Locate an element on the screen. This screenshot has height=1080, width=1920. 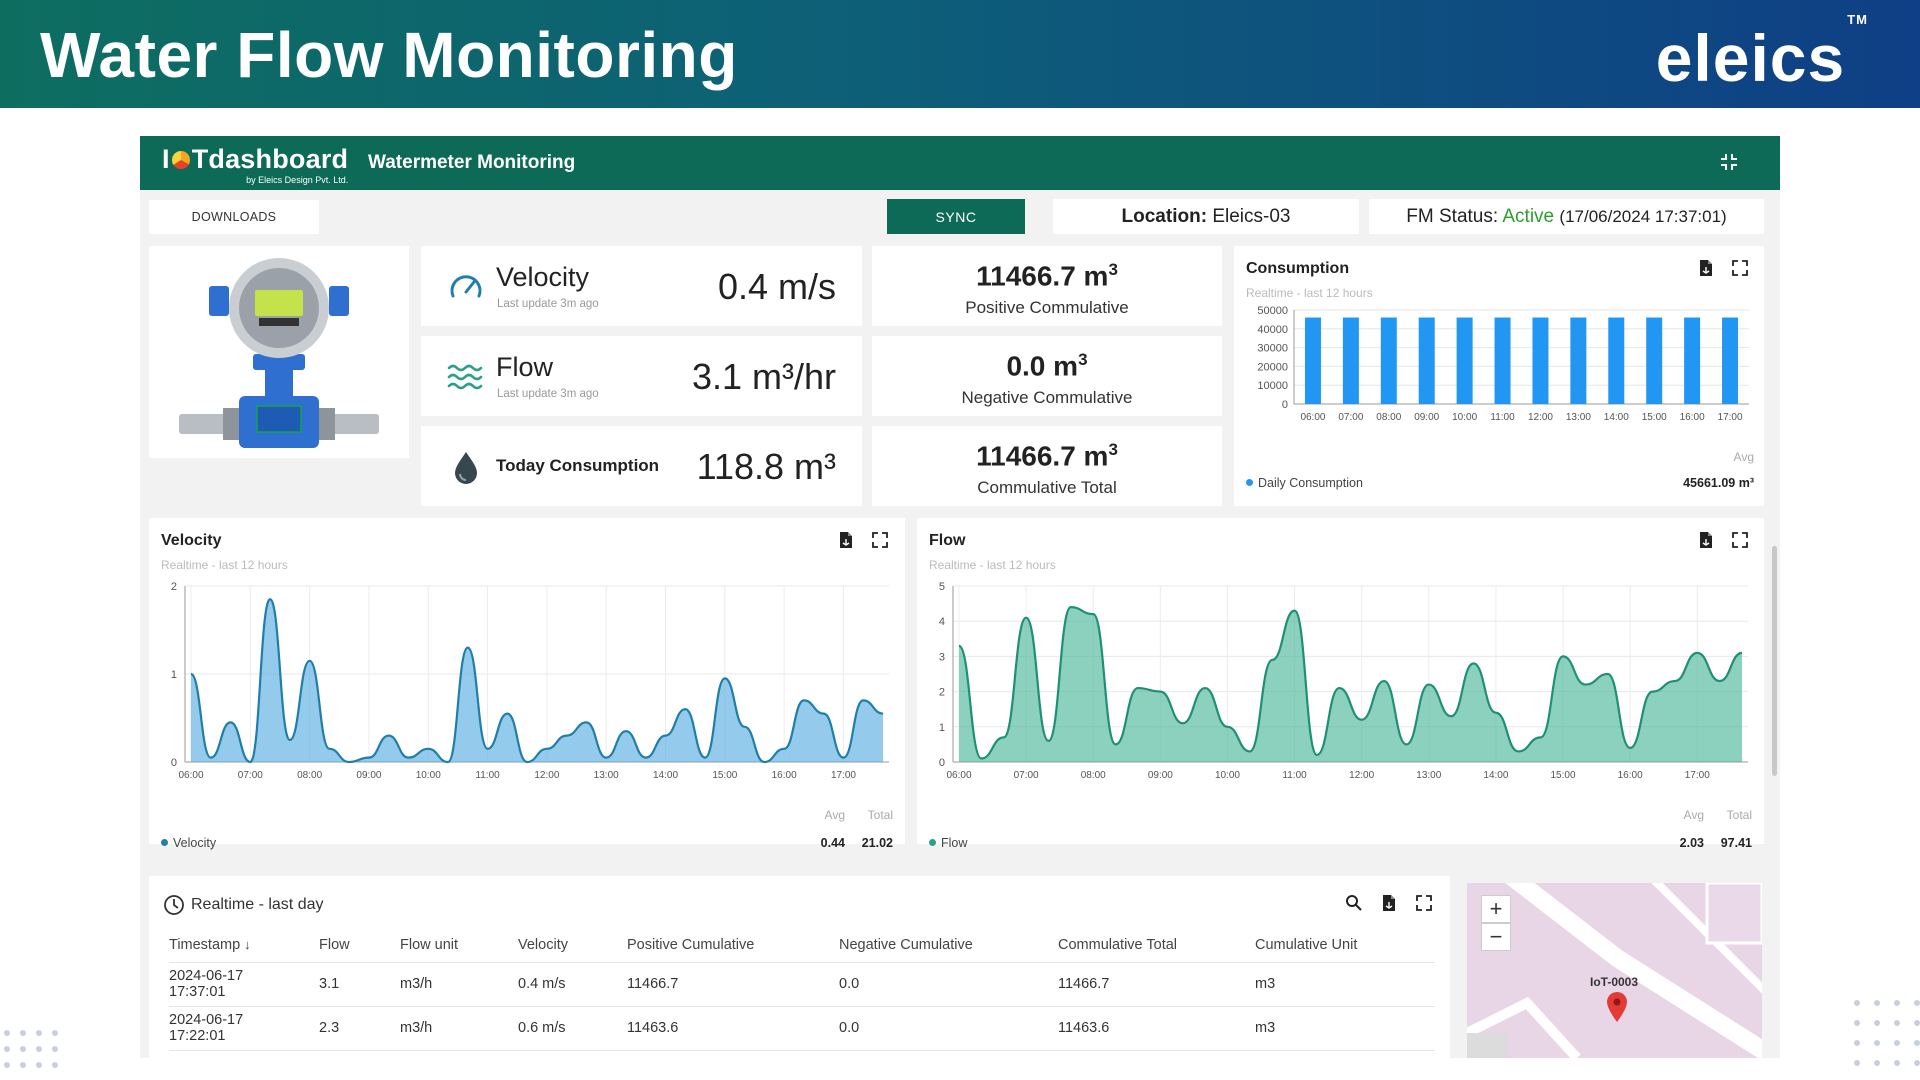
flowmeter-image is located at coordinates (279, 353).